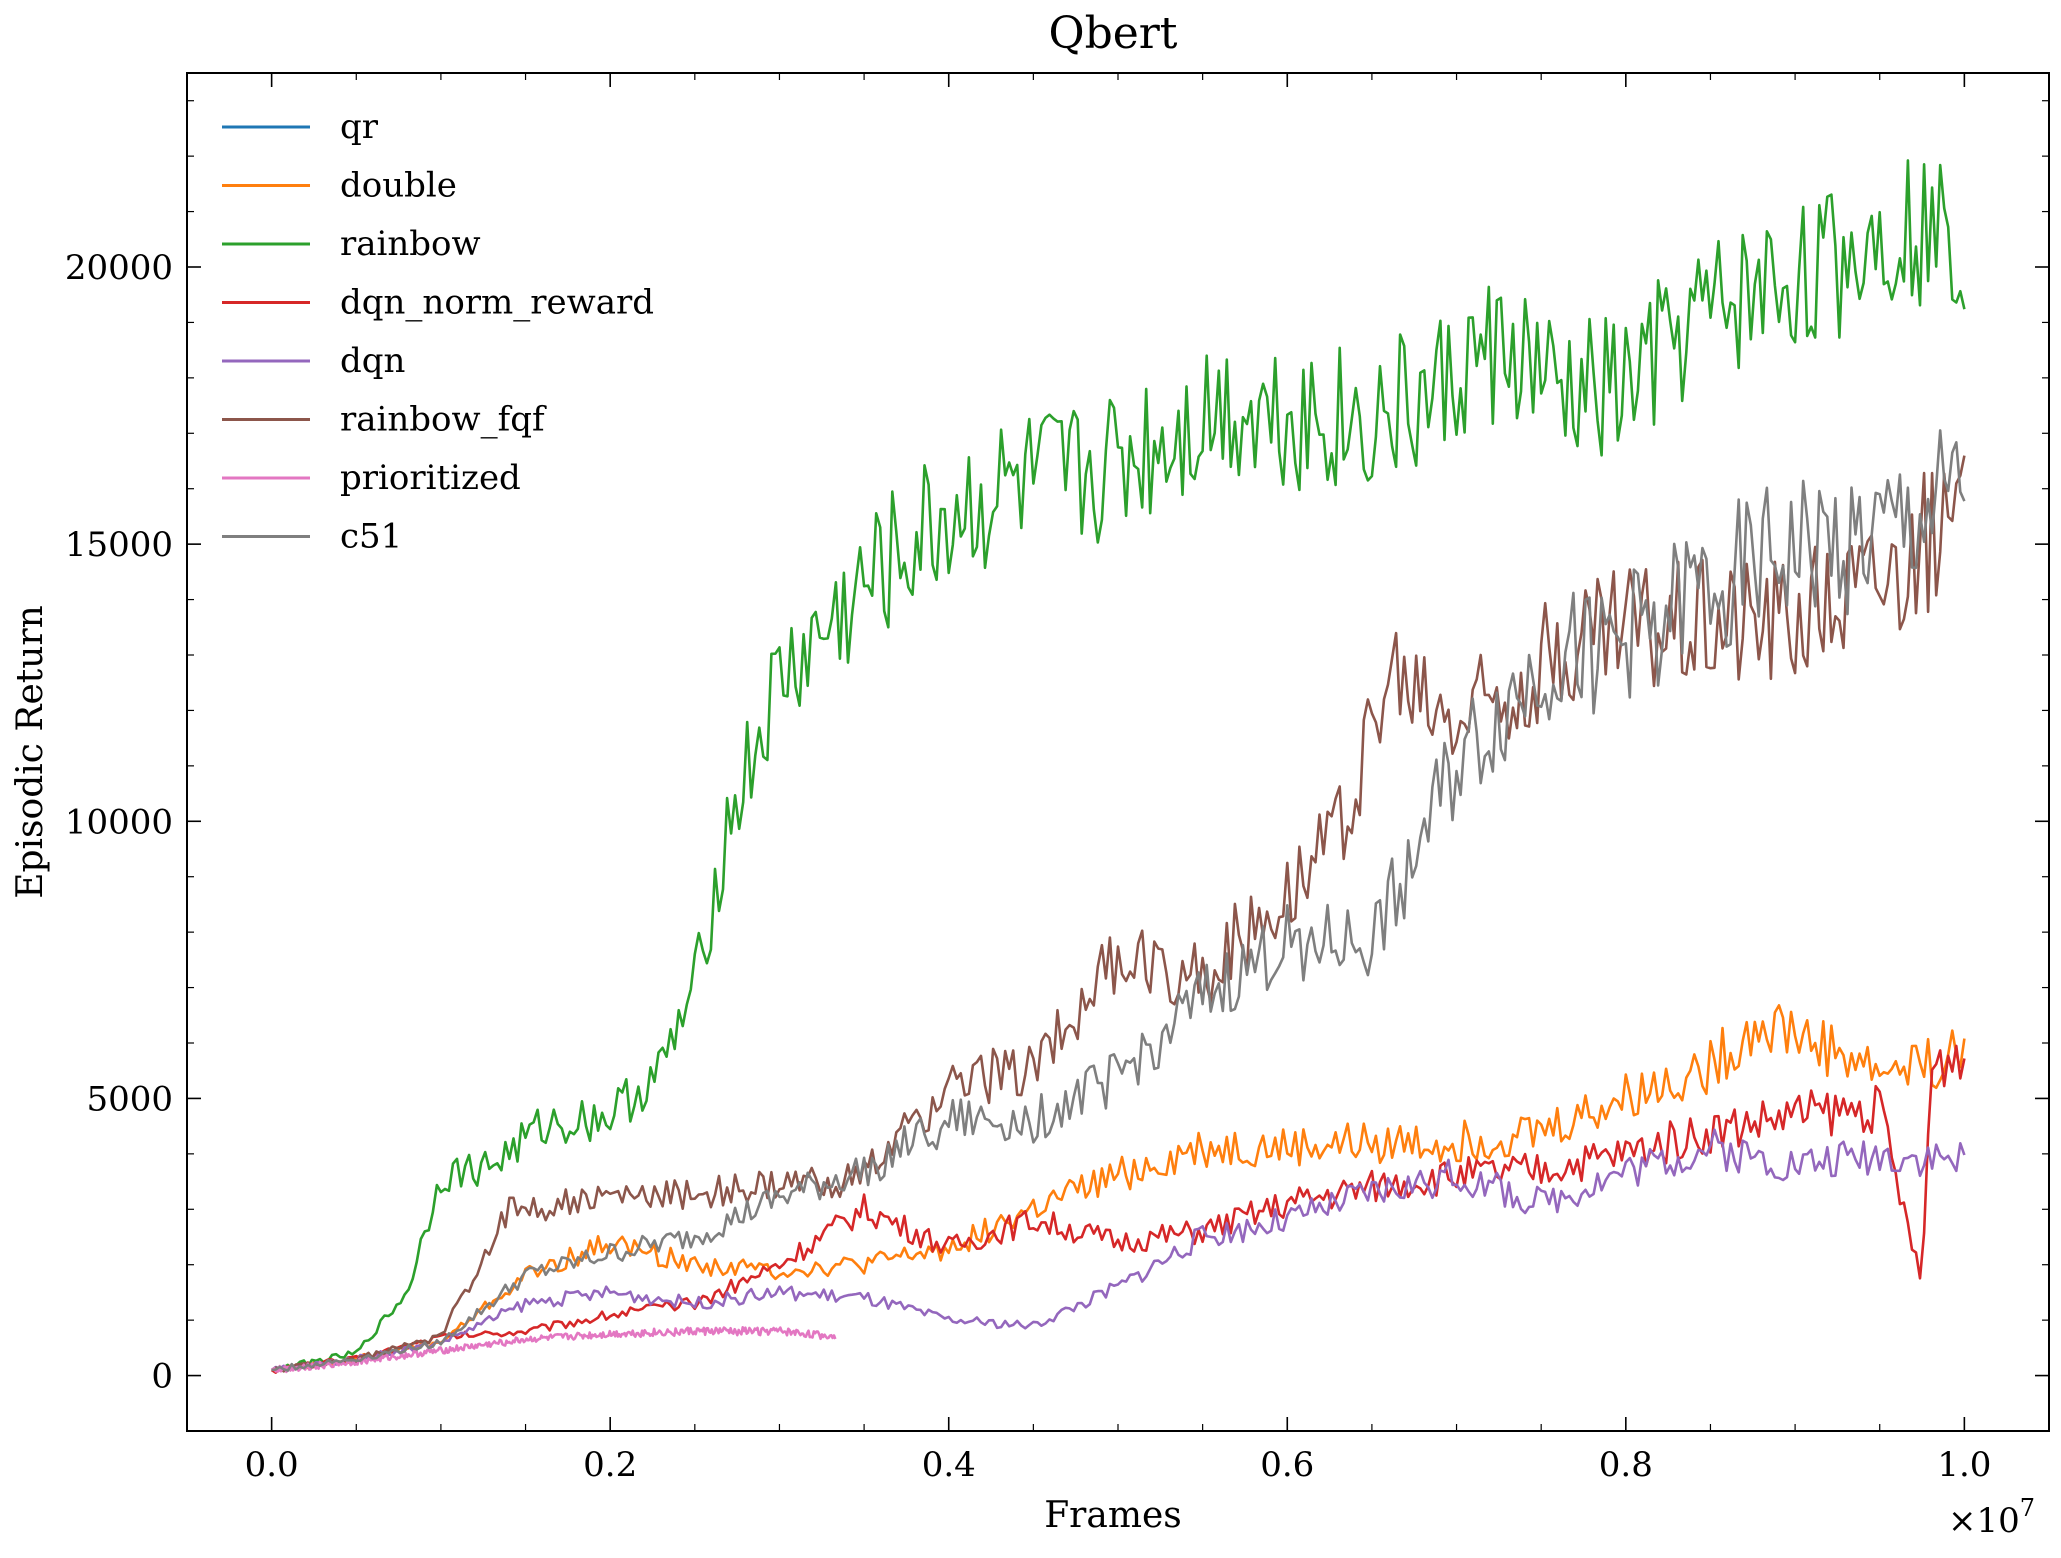  Describe the element at coordinates (1118, 1250) in the screenshot. I see `series-line-dqn` at that location.